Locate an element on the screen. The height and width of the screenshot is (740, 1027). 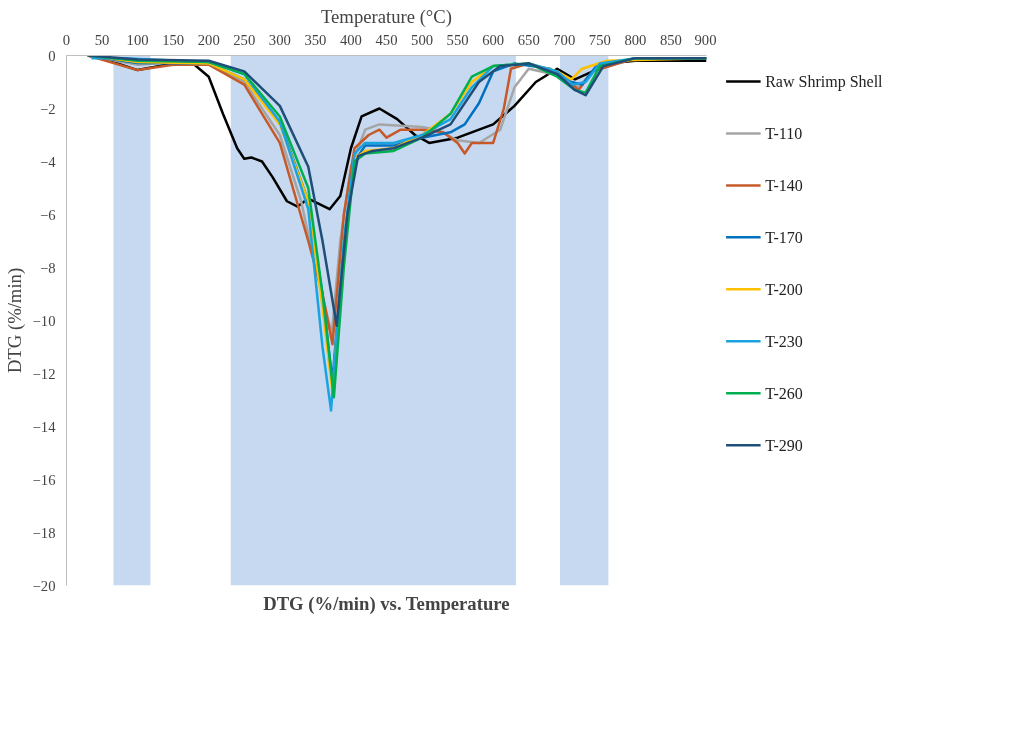
y-tick-label: −8 is located at coordinates (47, 267).